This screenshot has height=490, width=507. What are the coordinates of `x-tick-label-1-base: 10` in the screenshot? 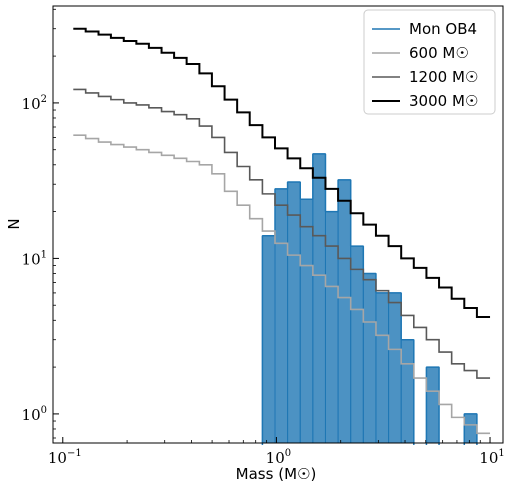 It's located at (275, 458).